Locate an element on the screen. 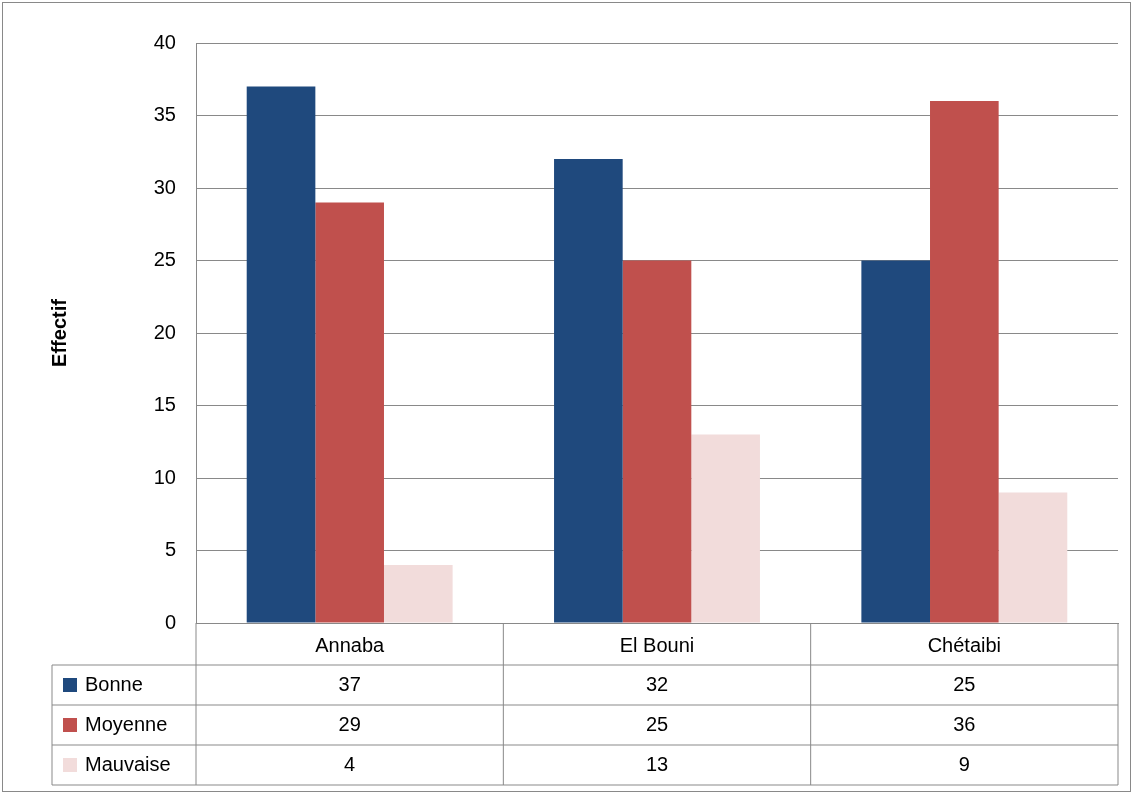  y-tick-label: 35 is located at coordinates (164, 114).